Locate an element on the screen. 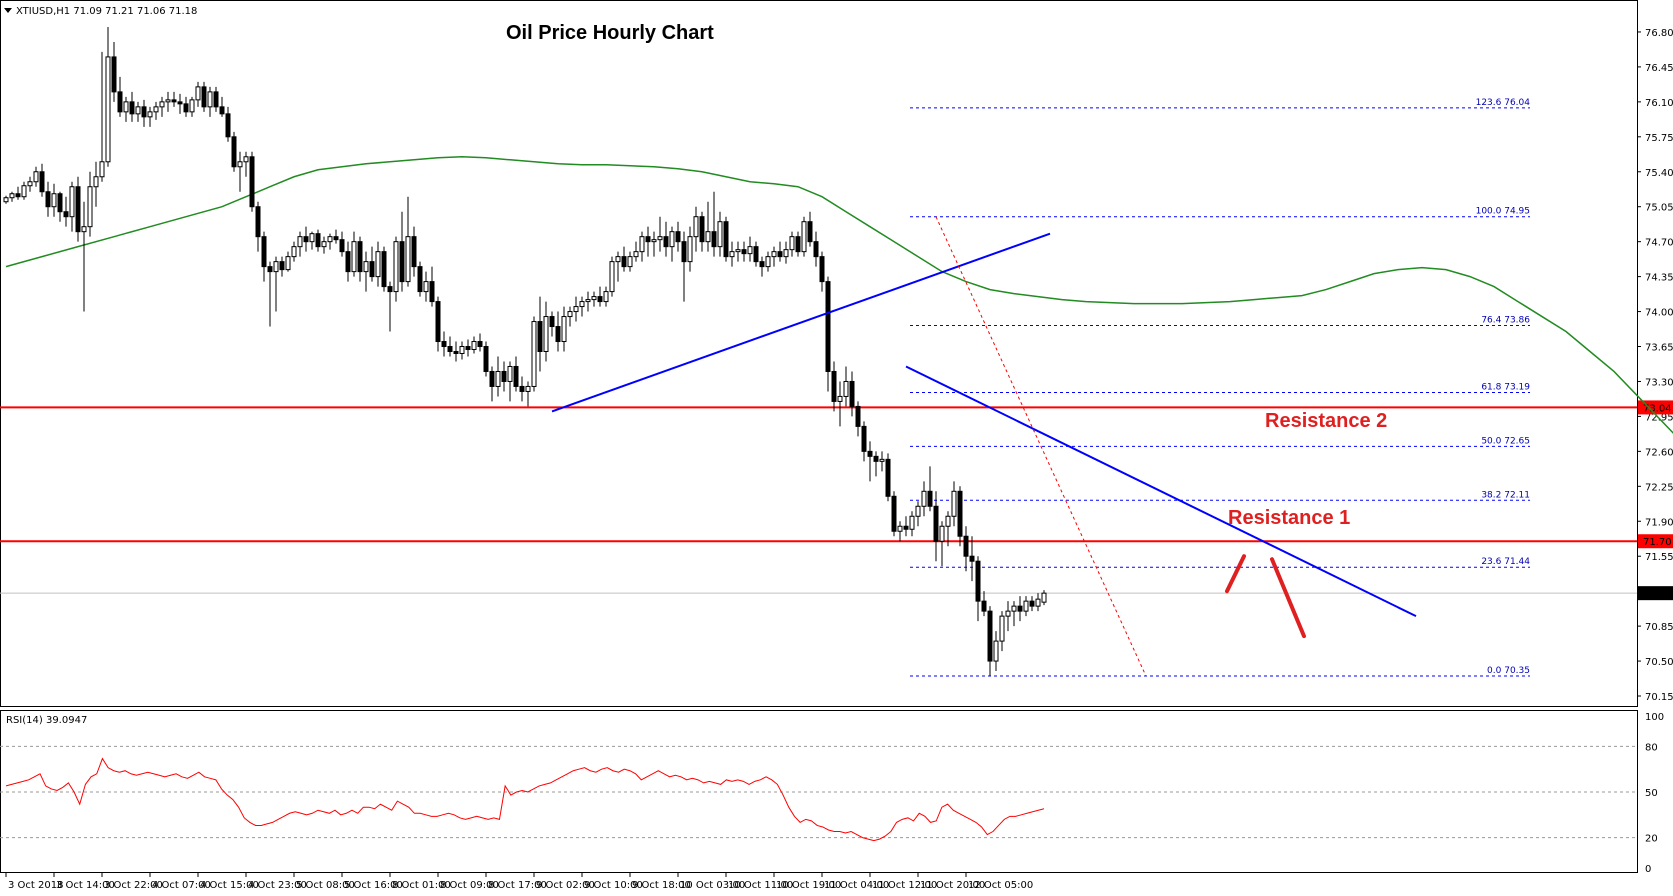  price-tick-label: 76.10 is located at coordinates (1659, 103).